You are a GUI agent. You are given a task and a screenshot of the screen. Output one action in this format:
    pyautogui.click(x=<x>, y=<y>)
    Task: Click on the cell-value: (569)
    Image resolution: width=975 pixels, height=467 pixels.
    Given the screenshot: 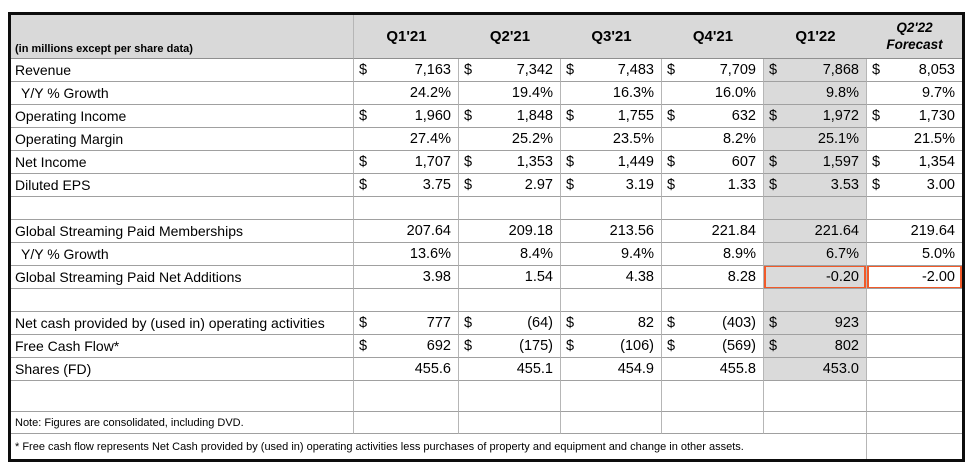 What is the action you would take?
    pyautogui.click(x=739, y=346)
    